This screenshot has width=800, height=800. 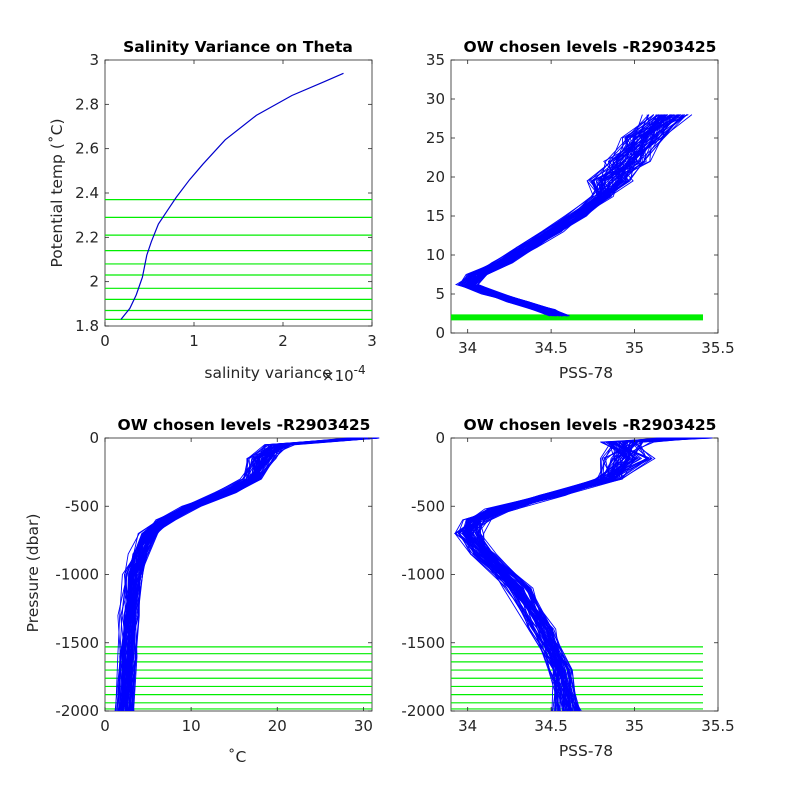 What do you see at coordinates (57, 193) in the screenshot?
I see `y-axis-label: Potential temp (˚C)` at bounding box center [57, 193].